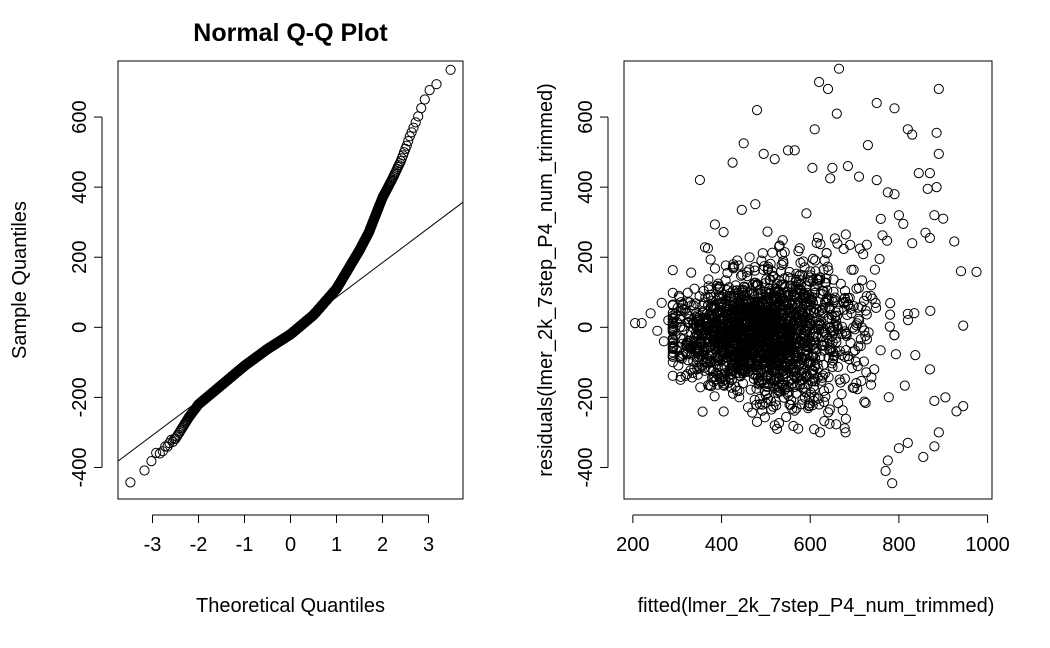 The width and height of the screenshot is (1050, 648). Describe the element at coordinates (586, 186) in the screenshot. I see `residual-y-tick-label: 400` at that location.